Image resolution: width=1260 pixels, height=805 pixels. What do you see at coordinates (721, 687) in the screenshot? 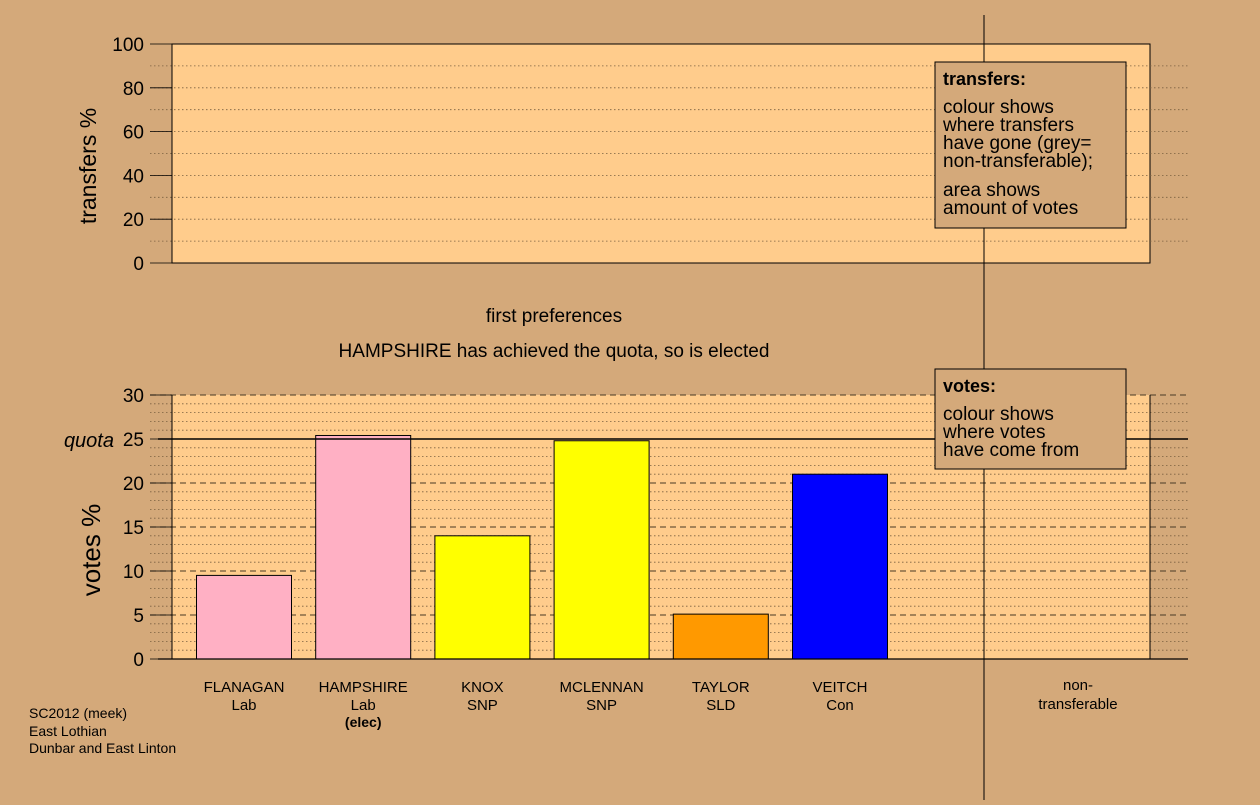
I see `candidate-name-label: TAYLOR` at bounding box center [721, 687].